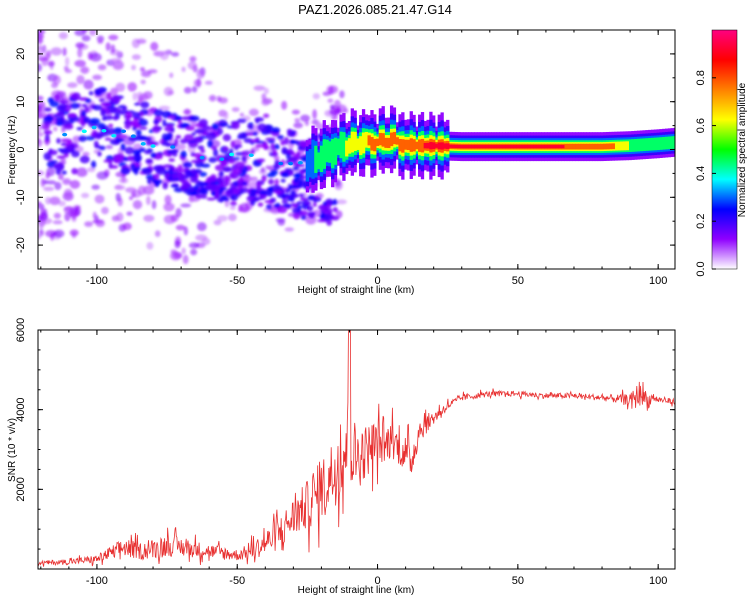 Image resolution: width=750 pixels, height=600 pixels. I want to click on spectrogram-x-label: Height of straight line (km), so click(356, 290).